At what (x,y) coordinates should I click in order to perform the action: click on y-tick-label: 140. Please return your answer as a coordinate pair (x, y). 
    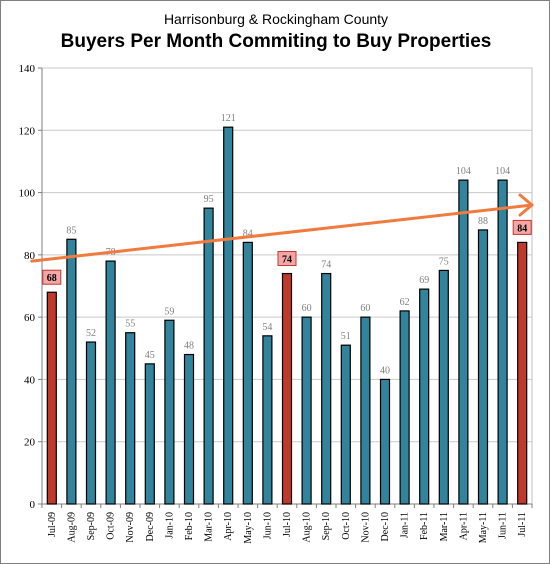
    Looking at the image, I should click on (27, 69).